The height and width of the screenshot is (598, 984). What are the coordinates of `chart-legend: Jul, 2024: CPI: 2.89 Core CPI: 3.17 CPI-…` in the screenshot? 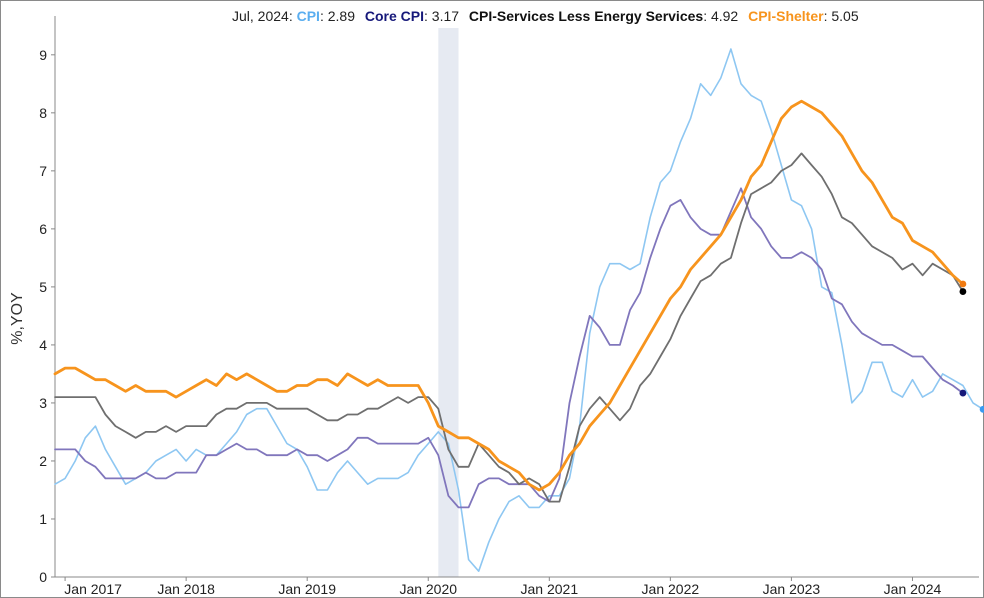 It's located at (548, 16).